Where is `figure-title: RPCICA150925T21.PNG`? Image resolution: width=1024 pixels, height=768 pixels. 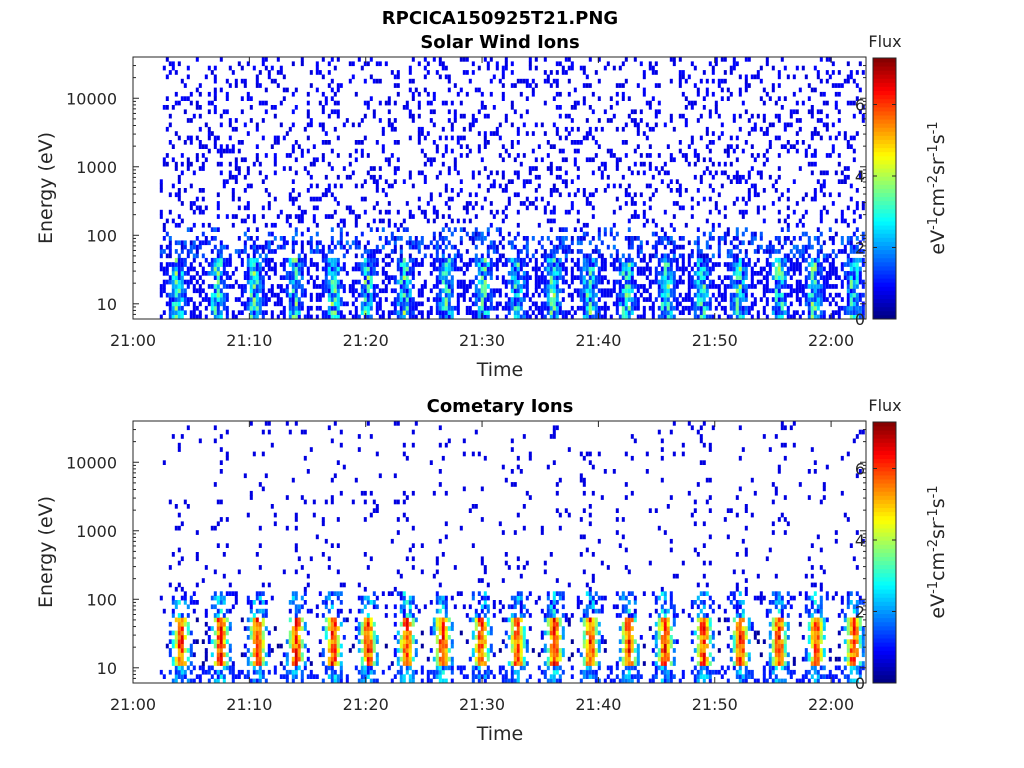
figure-title: RPCICA150925T21.PNG is located at coordinates (500, 18).